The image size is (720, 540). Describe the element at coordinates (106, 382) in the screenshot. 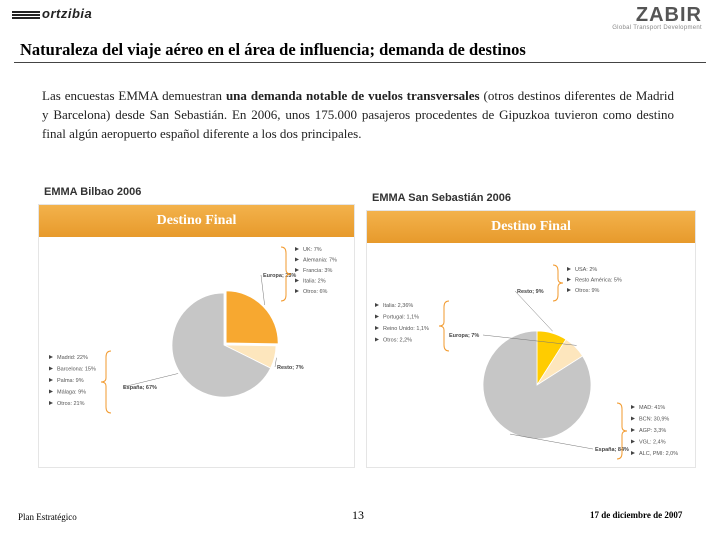

I see `bilbao-espana-bracket` at that location.